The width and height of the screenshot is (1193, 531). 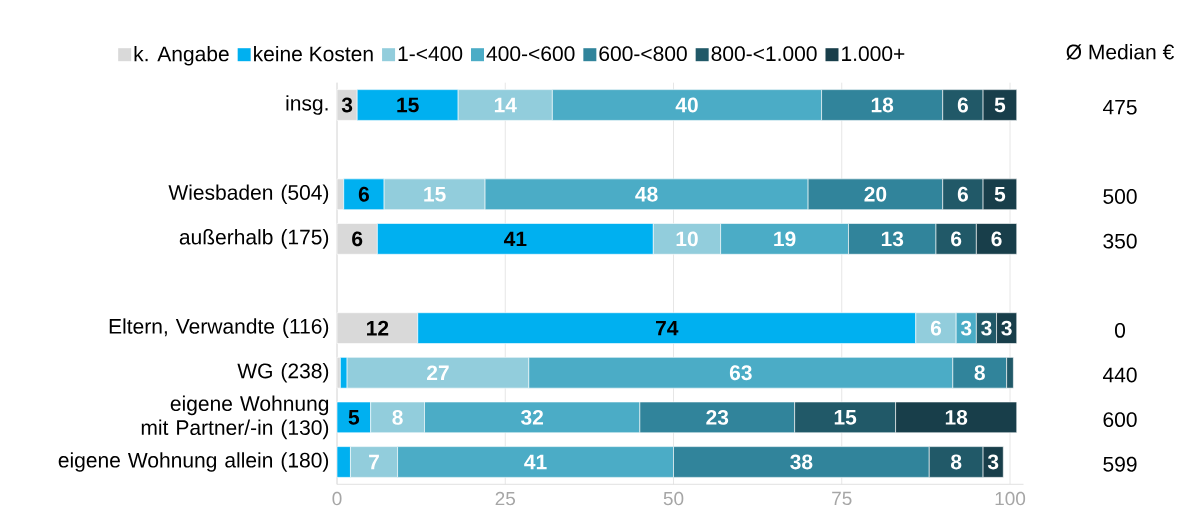 What do you see at coordinates (646, 194) in the screenshot?
I see `data-label: 48` at bounding box center [646, 194].